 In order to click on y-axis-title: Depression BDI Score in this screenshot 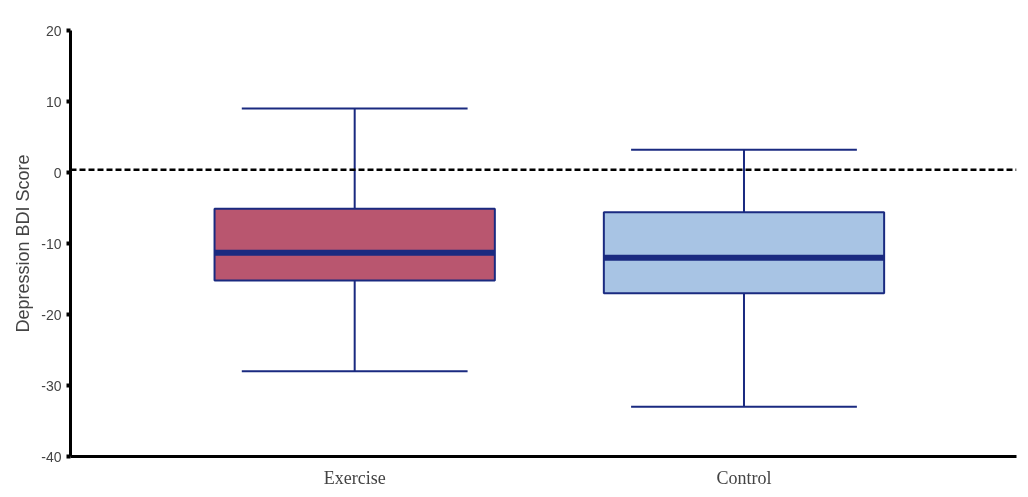, I will do `click(23, 243)`.